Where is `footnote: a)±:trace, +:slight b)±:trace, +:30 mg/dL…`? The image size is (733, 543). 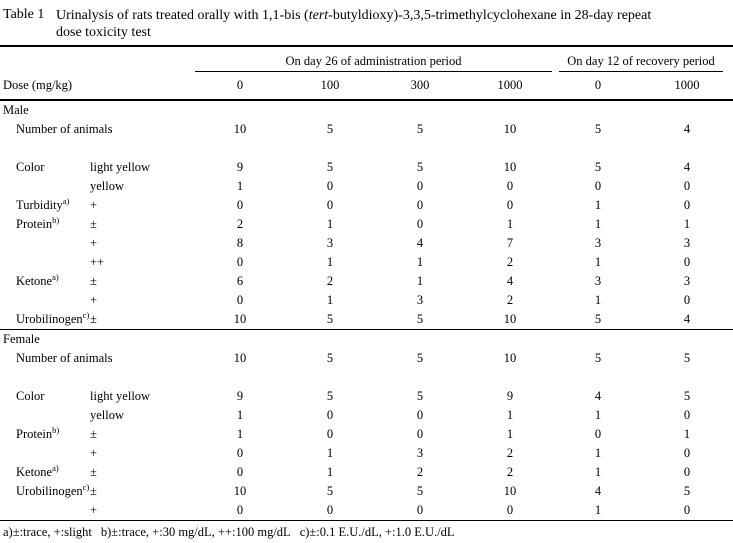 footnote: a)±:trace, +:slight b)±:trace, +:30 mg/dL… is located at coordinates (366, 532).